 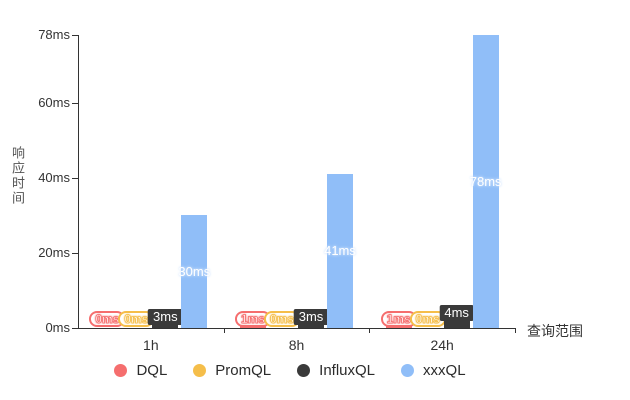 I want to click on legend-item-xxxql: xxxQL, so click(x=433, y=370).